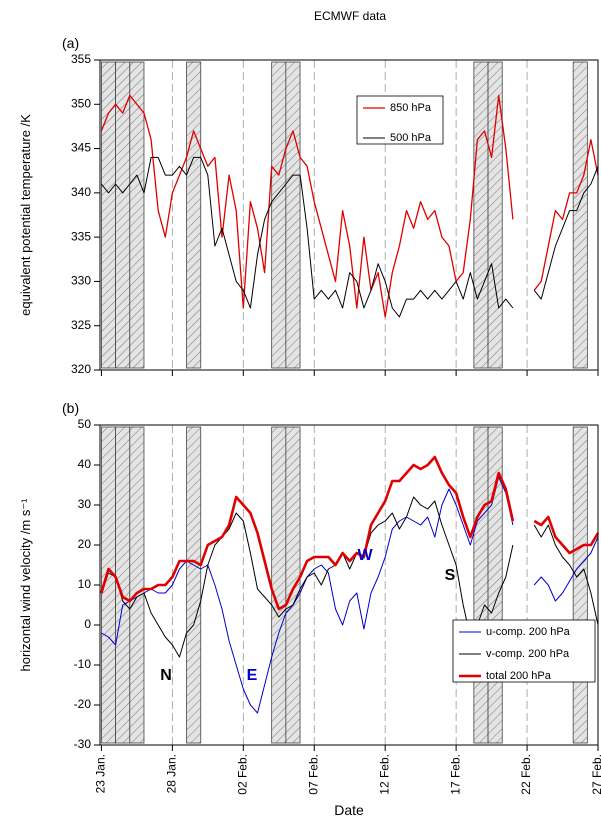 The height and width of the screenshot is (827, 601). I want to click on y-tick-label: 50, so click(85, 424).